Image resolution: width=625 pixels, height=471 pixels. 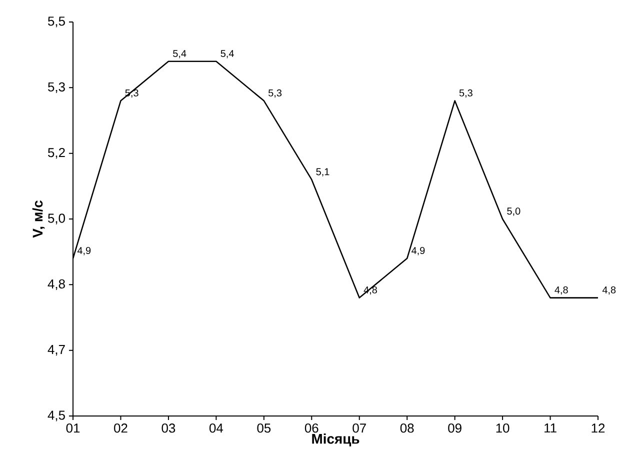 What do you see at coordinates (598, 428) in the screenshot?
I see `x-tick-label: 12` at bounding box center [598, 428].